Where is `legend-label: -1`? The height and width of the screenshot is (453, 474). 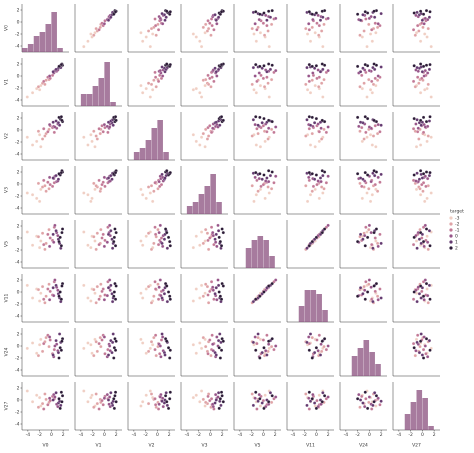
legend-label: -1 is located at coordinates (457, 231).